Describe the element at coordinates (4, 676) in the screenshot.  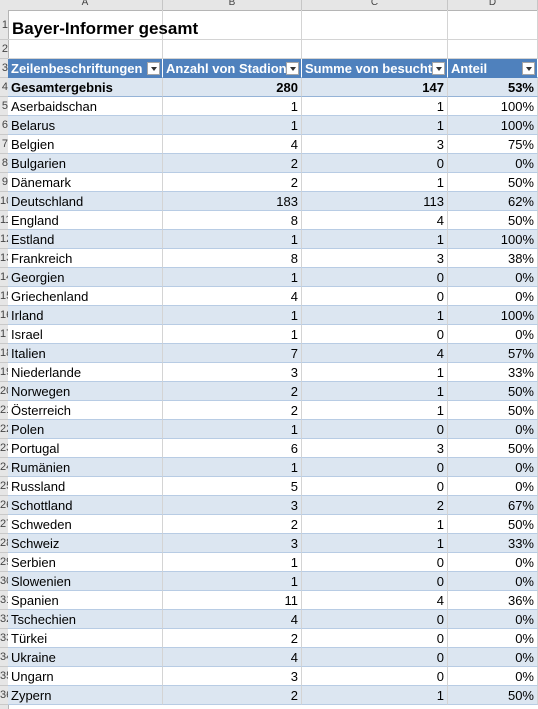
I see `row-number: 35` at that location.